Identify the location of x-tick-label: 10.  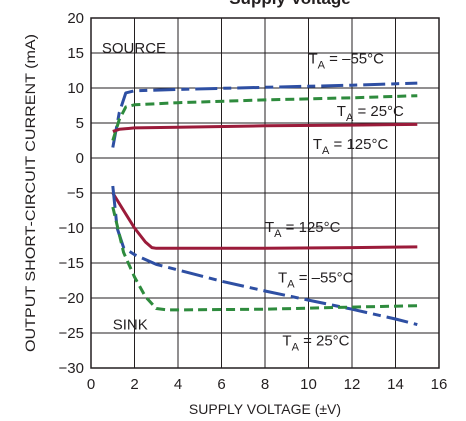
(308, 384).